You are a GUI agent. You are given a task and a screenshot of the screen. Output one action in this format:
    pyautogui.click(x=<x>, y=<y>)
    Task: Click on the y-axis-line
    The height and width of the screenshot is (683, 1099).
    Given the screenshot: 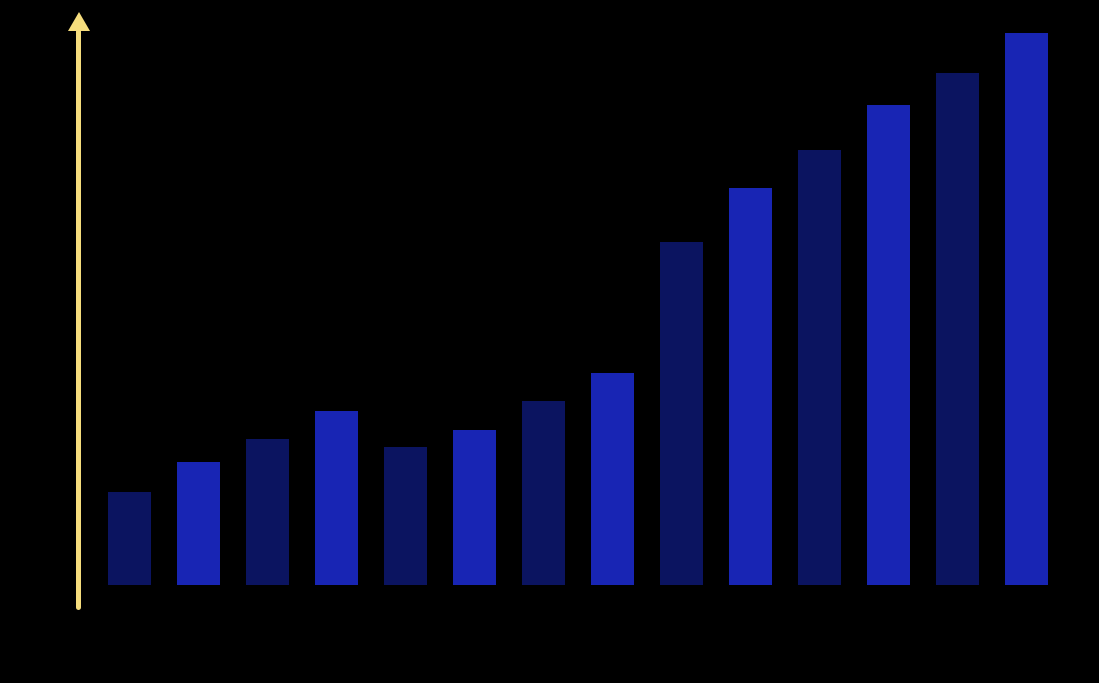 What is the action you would take?
    pyautogui.click(x=78, y=319)
    